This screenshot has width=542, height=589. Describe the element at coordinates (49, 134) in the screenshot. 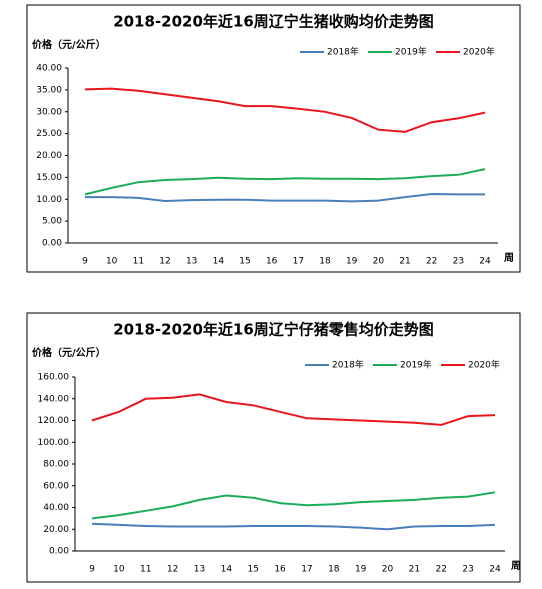

I see `y-tick-label: 25.00` at that location.